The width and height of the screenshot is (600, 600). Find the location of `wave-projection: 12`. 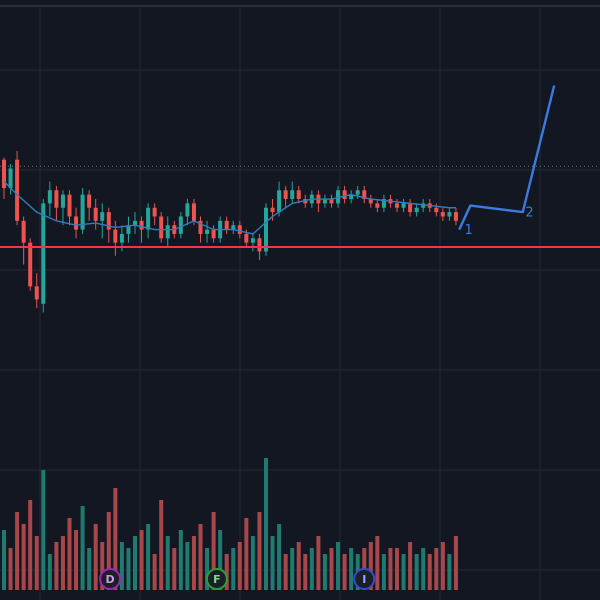

wave-projection: 12 is located at coordinates (507, 161).